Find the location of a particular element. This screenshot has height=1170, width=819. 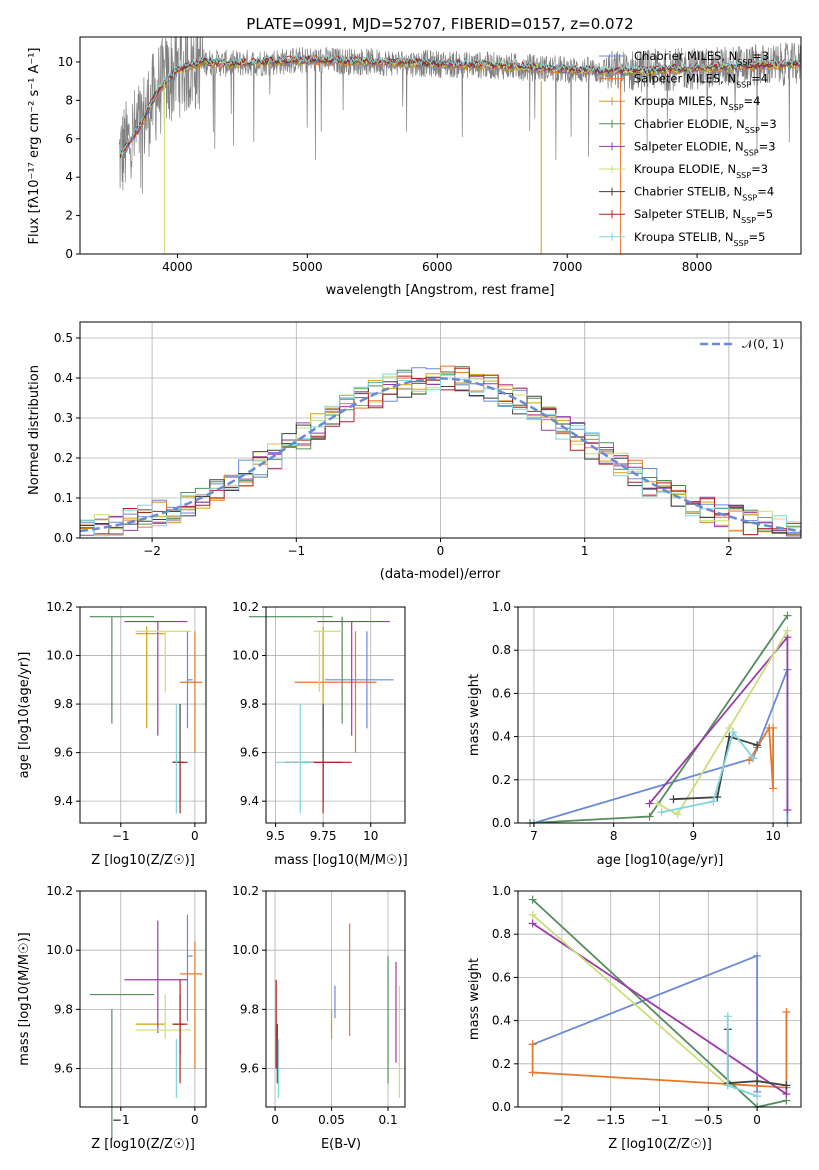

y-tick-label: 4 is located at coordinates (69, 177).